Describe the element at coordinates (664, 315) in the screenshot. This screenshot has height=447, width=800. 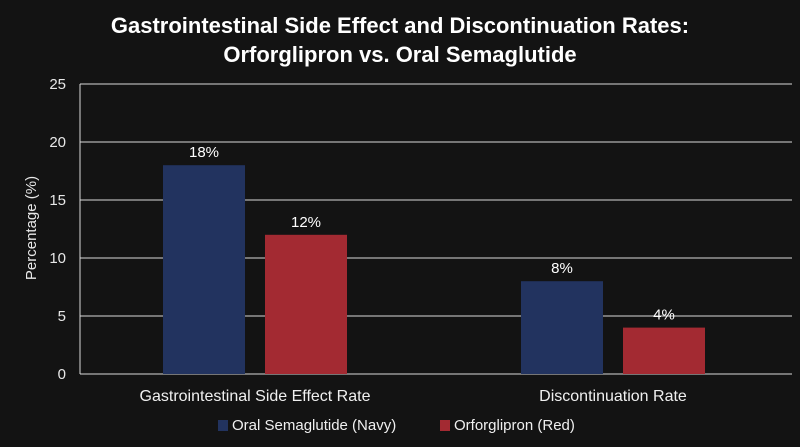
I see `data-label-1-1: 4%` at that location.